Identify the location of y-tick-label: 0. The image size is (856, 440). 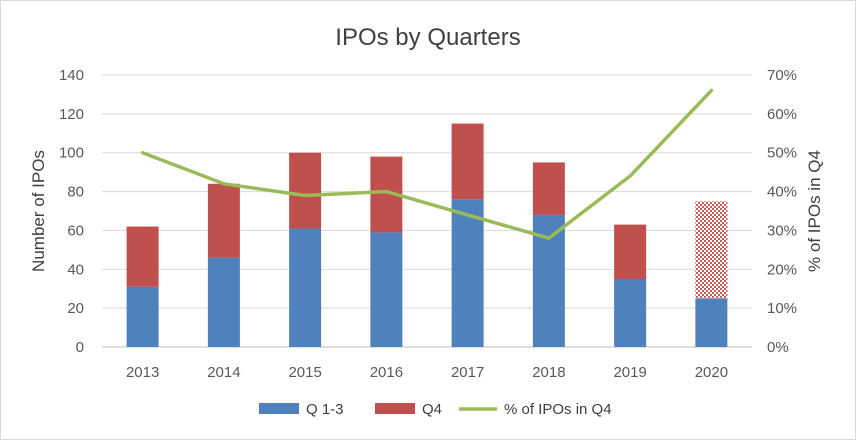
(80, 347).